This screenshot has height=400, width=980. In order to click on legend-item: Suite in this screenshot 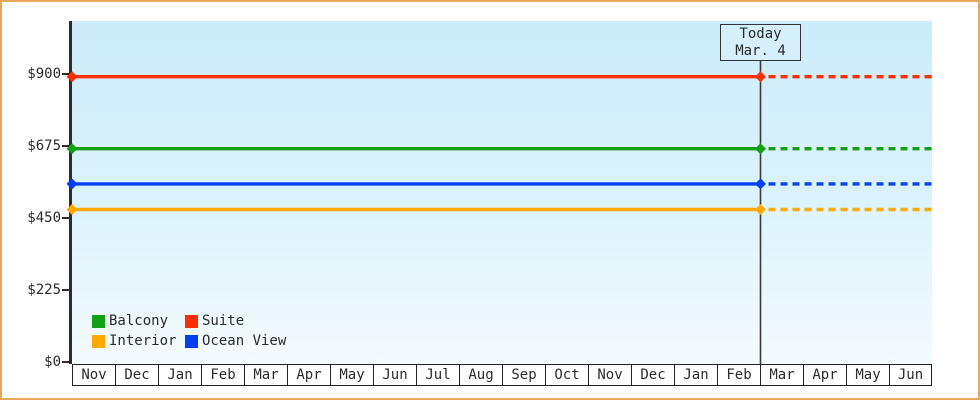, I will do `click(214, 321)`.